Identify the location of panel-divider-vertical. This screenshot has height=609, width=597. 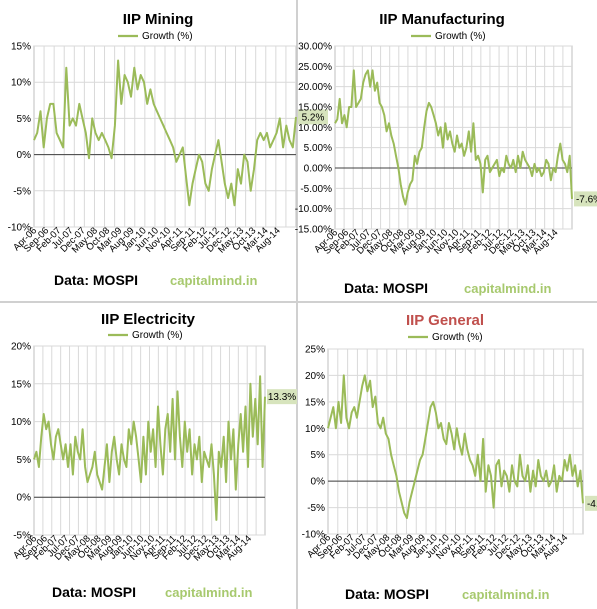
(297, 304).